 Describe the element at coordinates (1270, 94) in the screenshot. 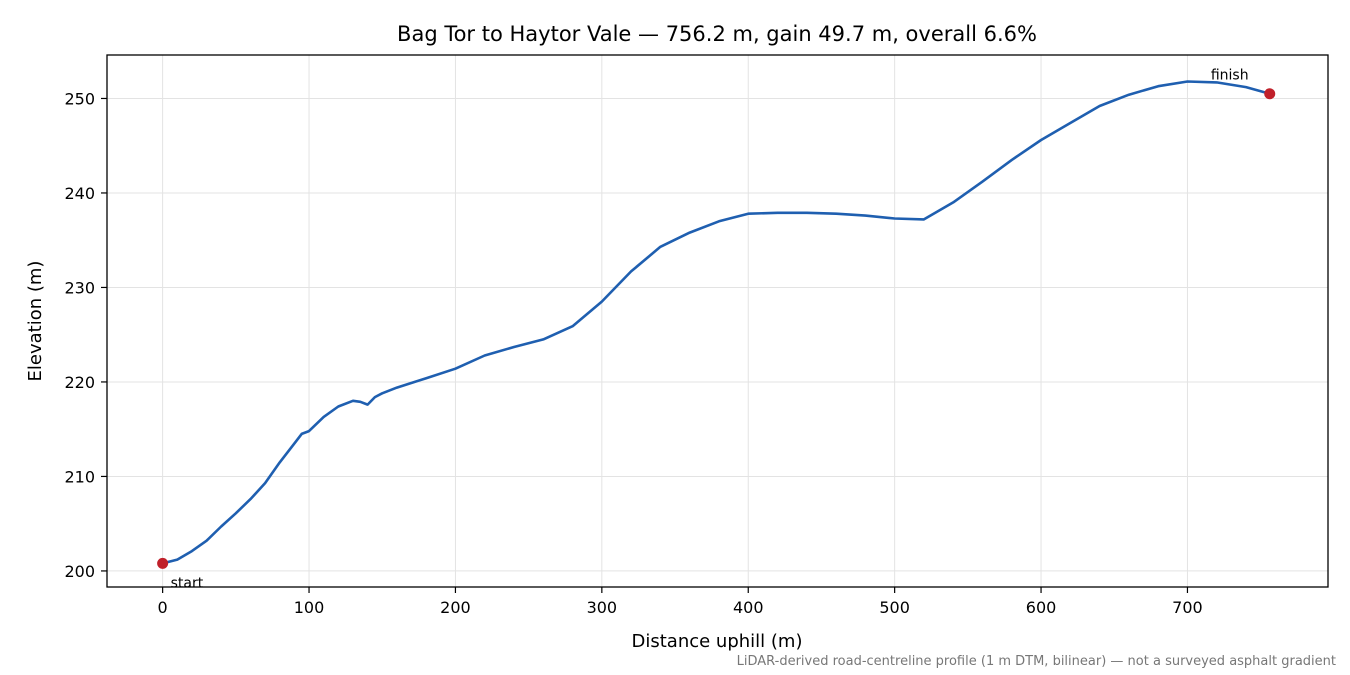

I see `finish-marker` at that location.